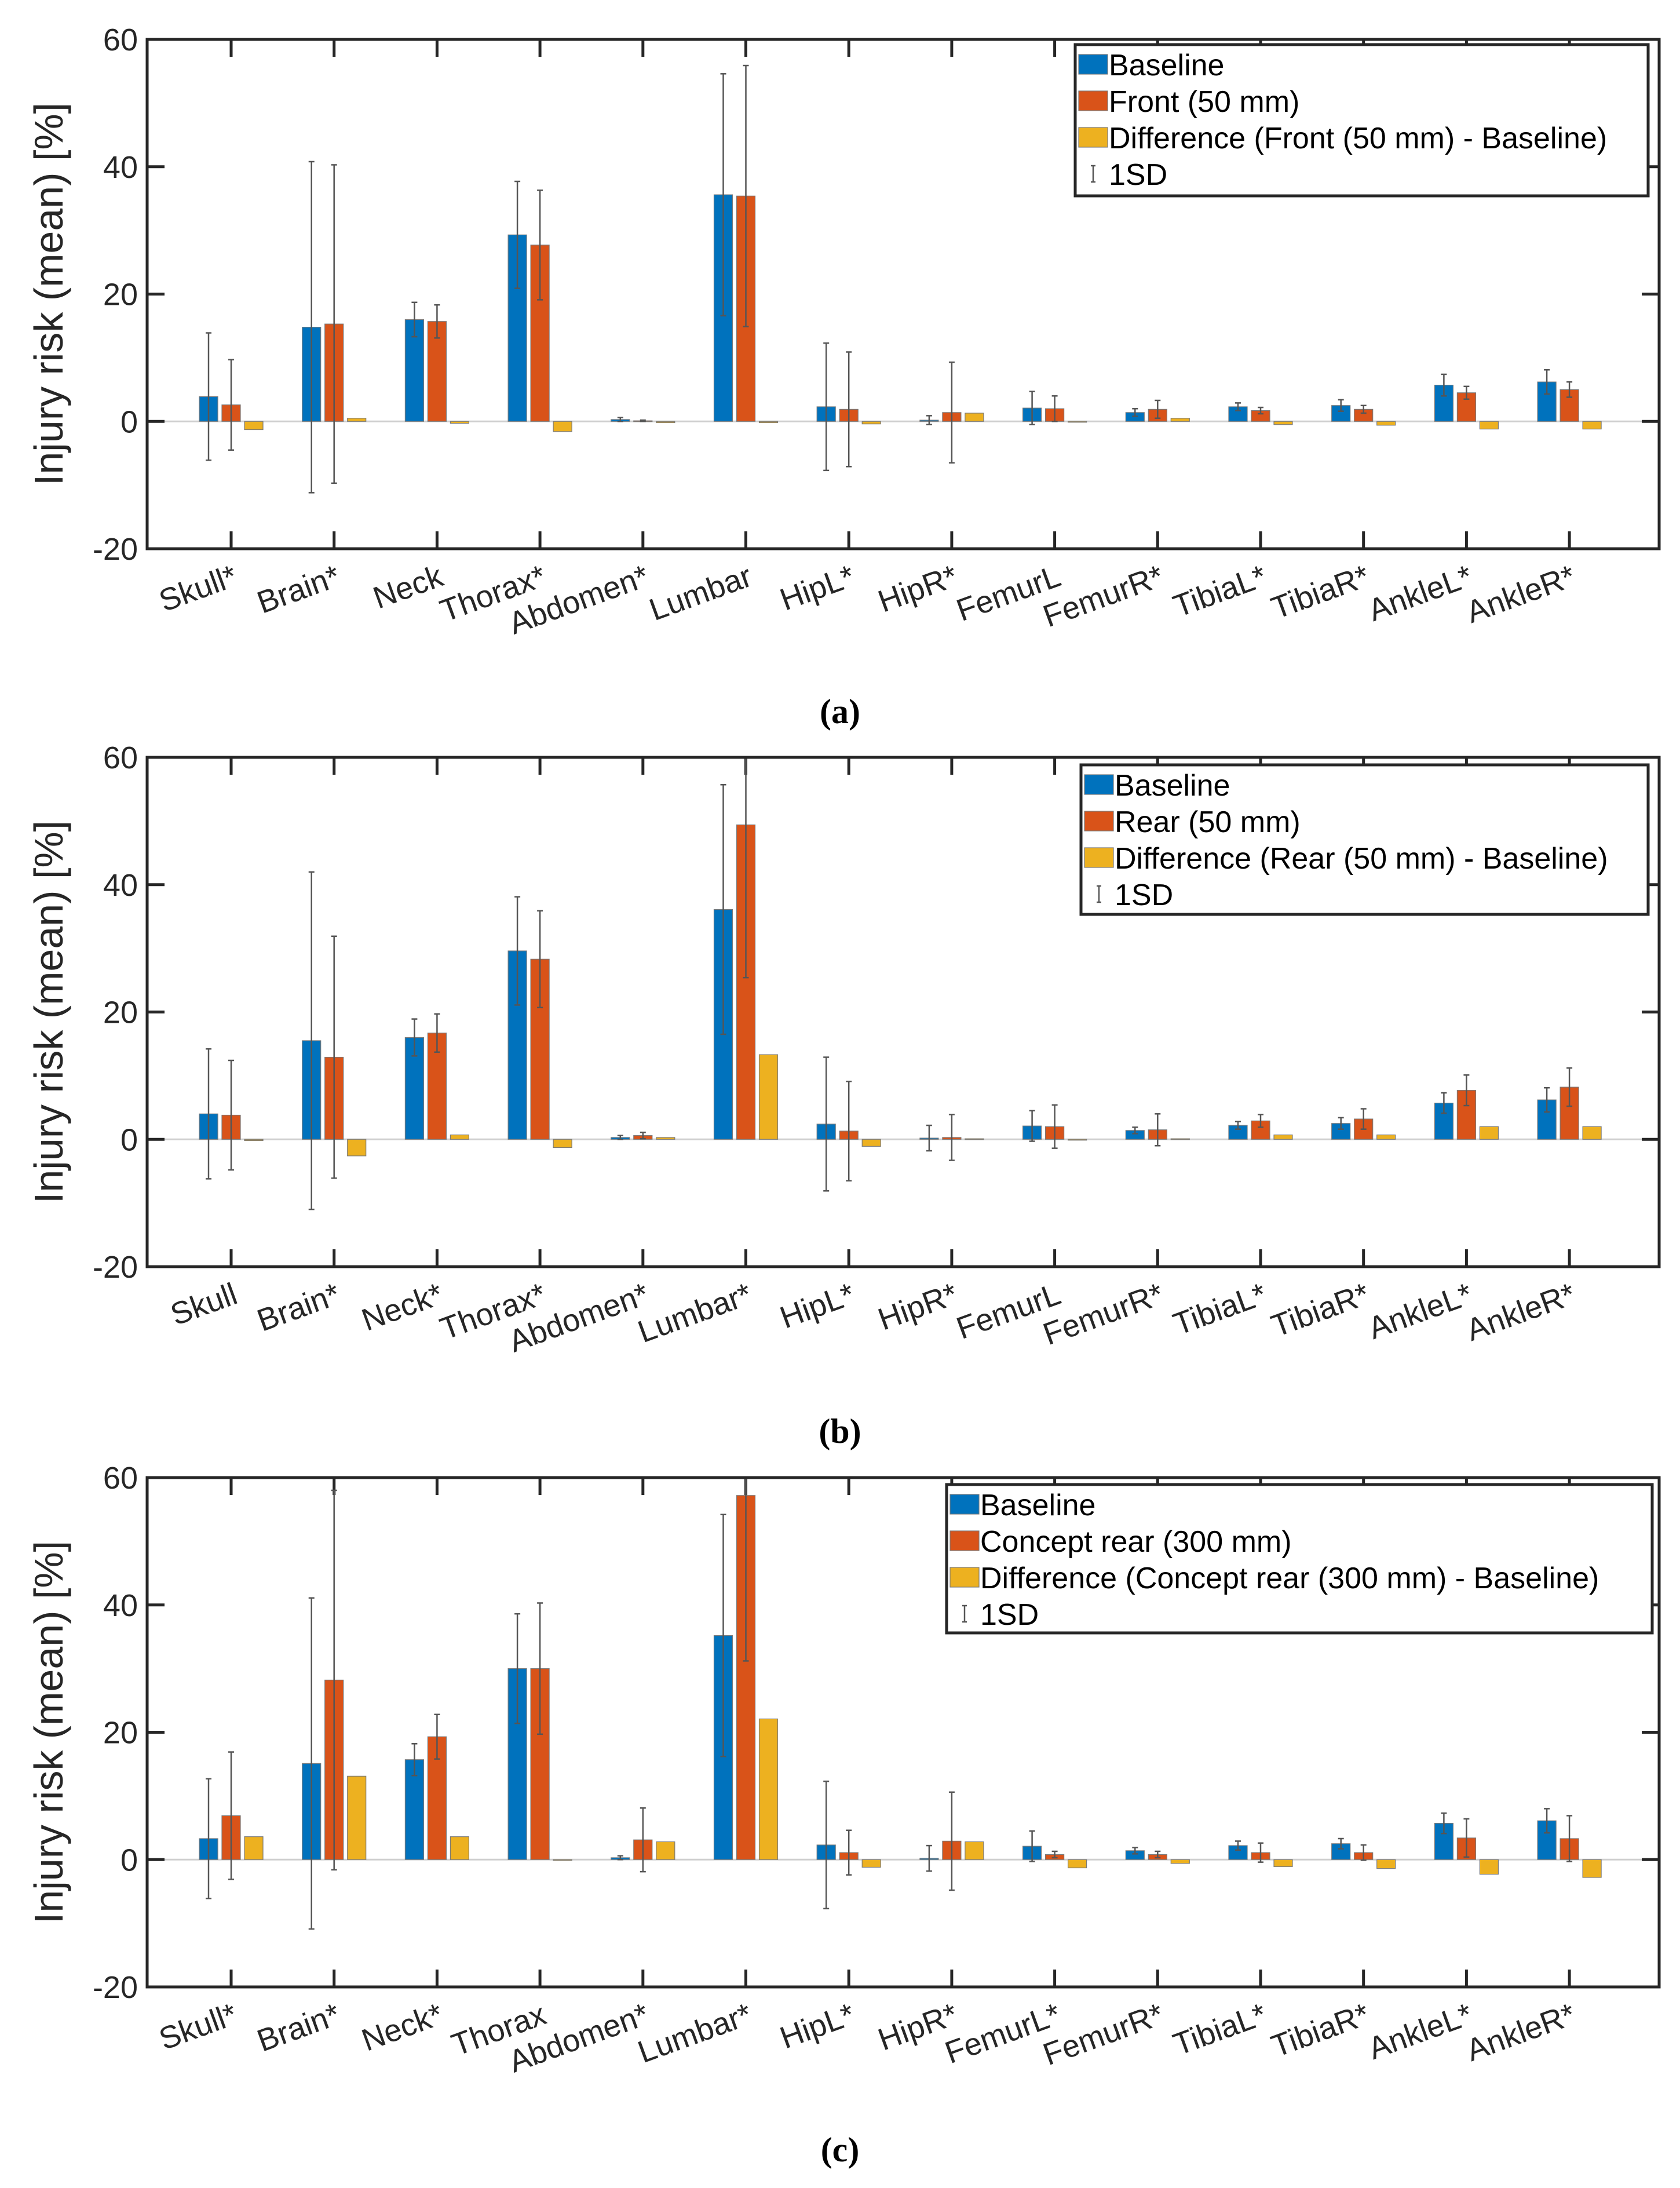  I want to click on x-tick-label: HipR*, so click(918, 1307).